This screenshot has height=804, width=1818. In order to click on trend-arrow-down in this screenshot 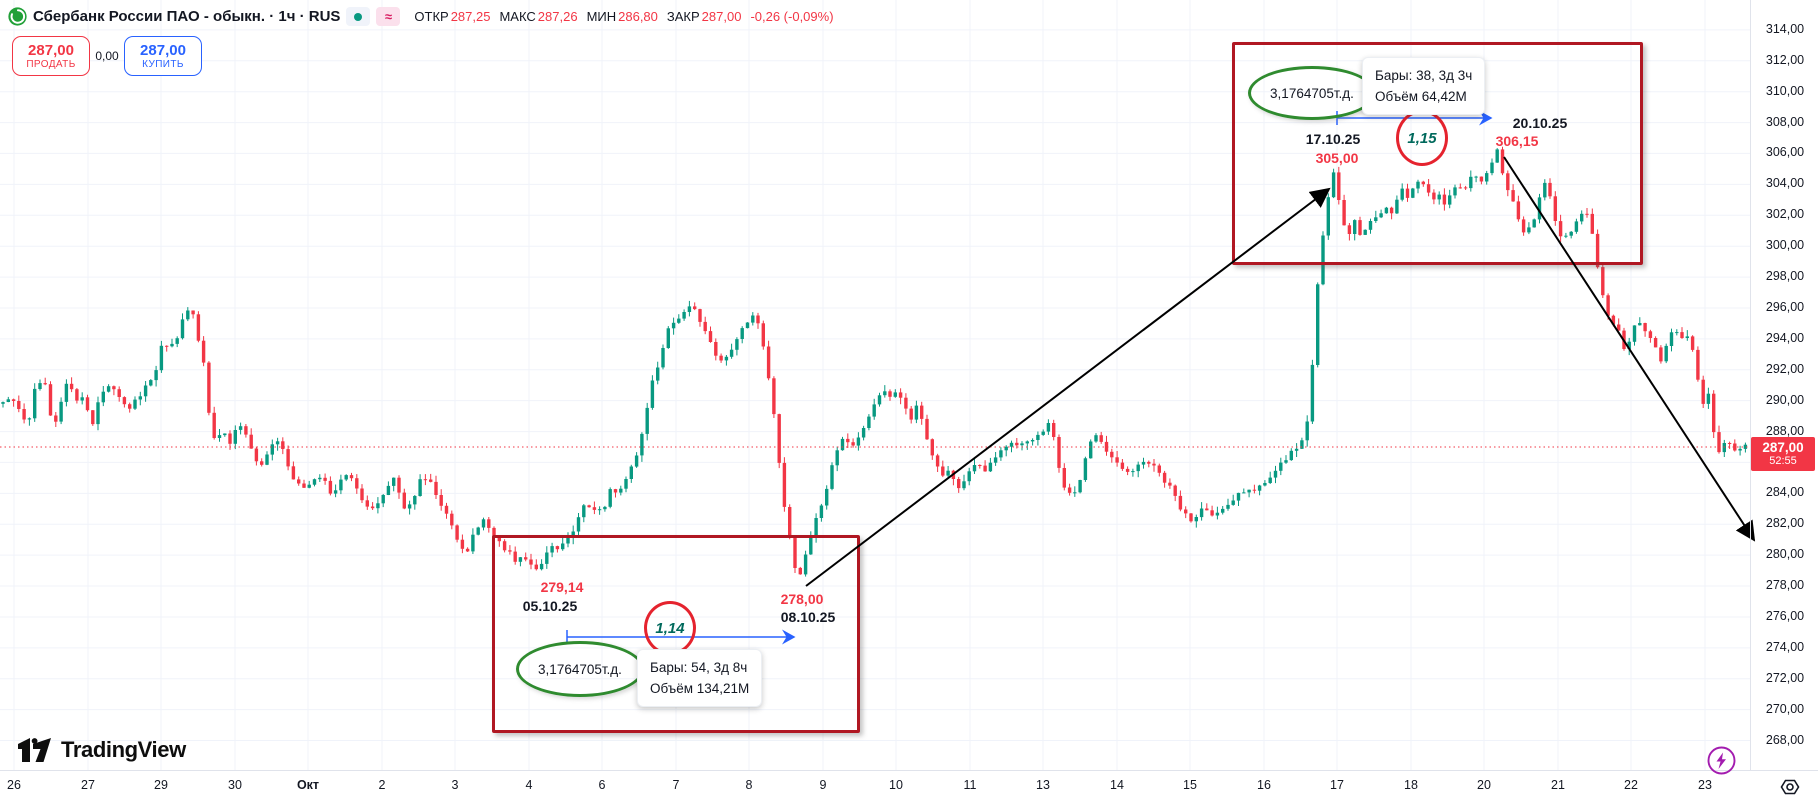, I will do `click(1629, 349)`.